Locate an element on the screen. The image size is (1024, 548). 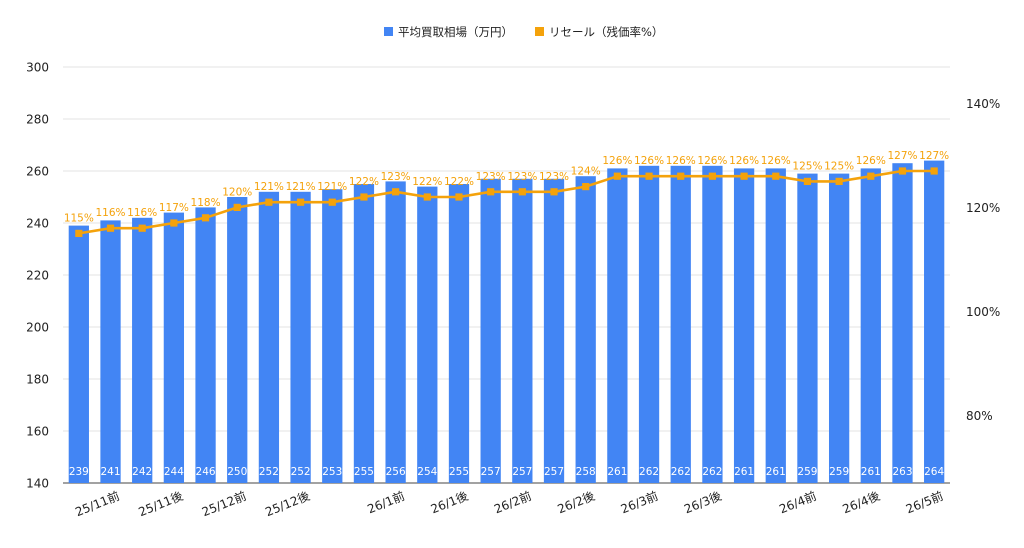
line-label-25: 126% is located at coordinates (871, 161).